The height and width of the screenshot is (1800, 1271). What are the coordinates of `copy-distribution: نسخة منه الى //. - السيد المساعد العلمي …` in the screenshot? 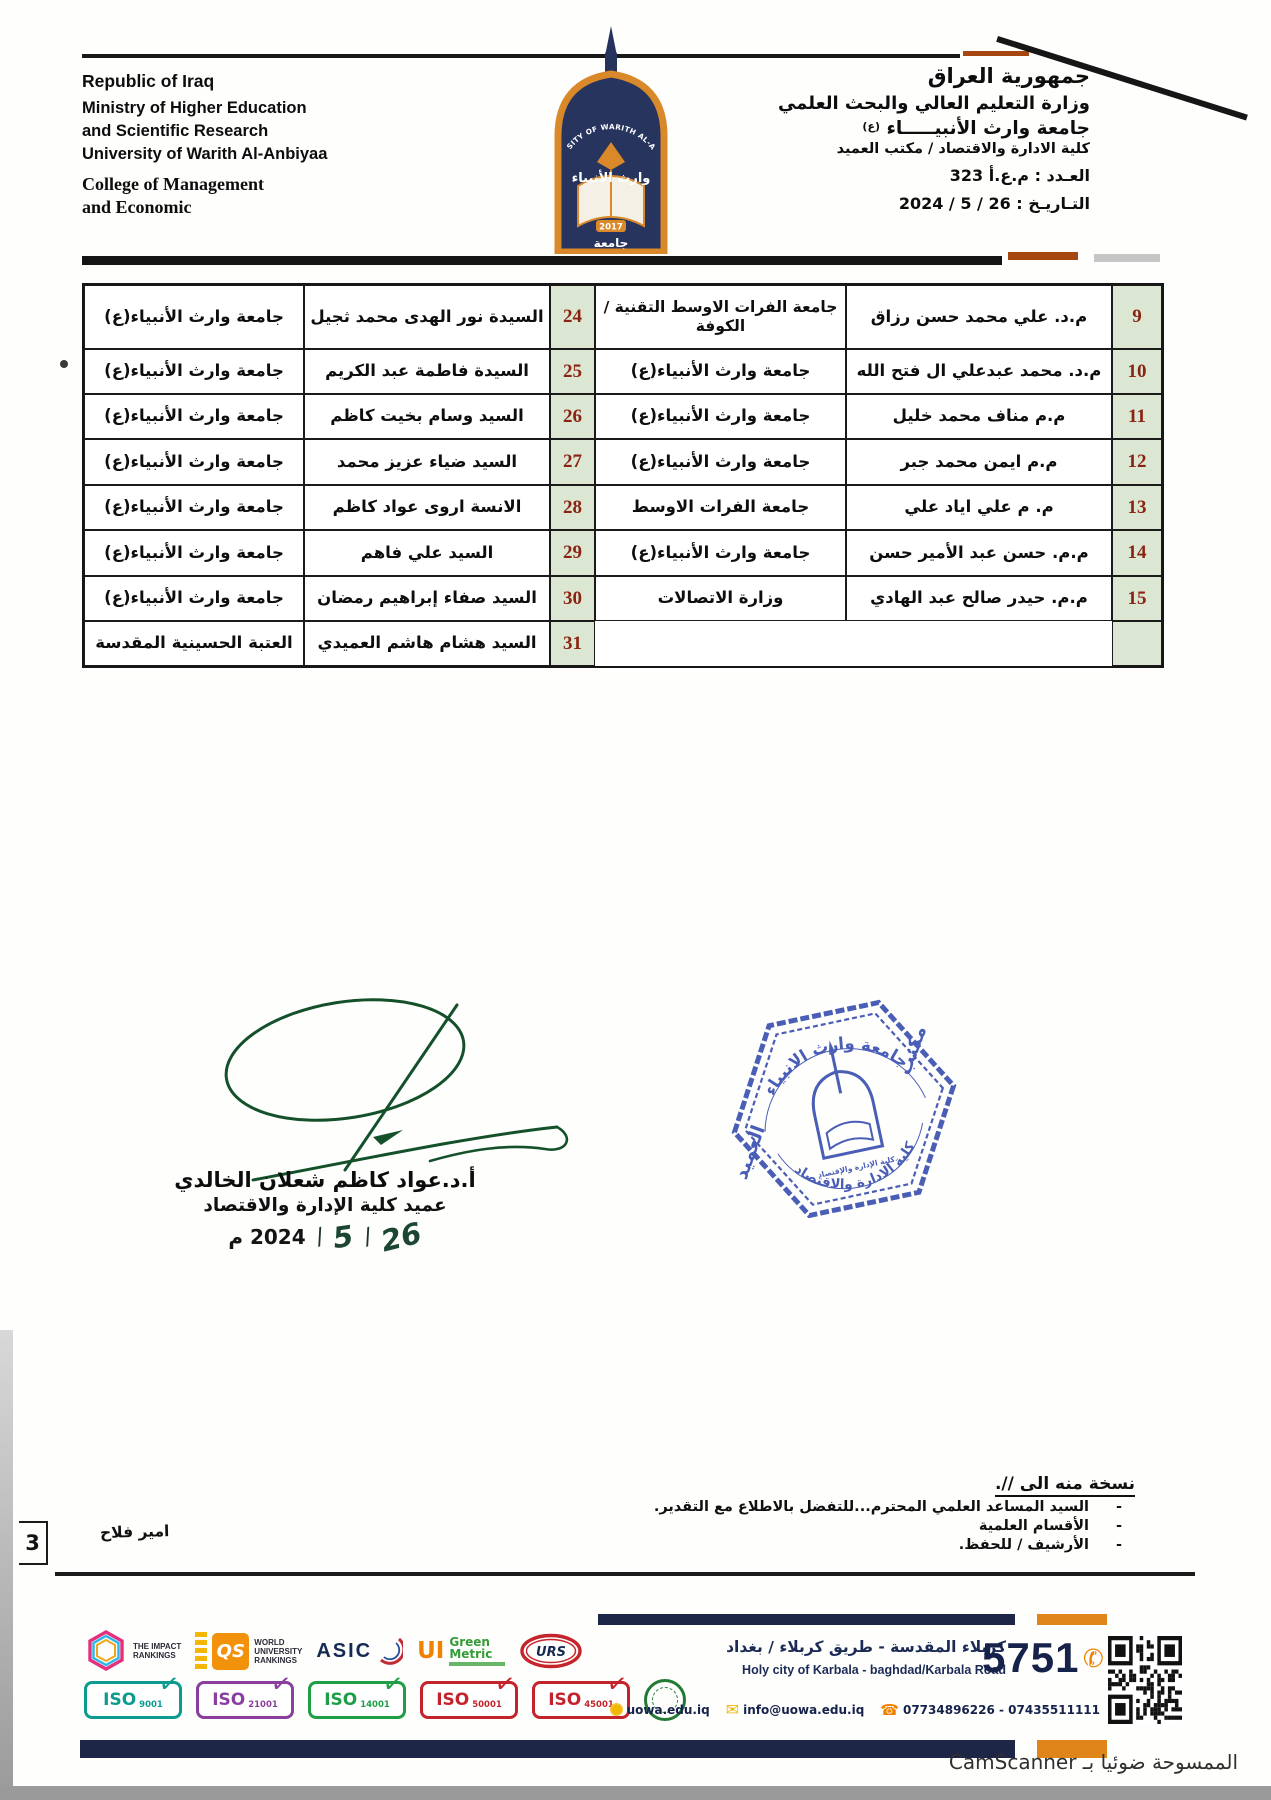 It's located at (847, 1514).